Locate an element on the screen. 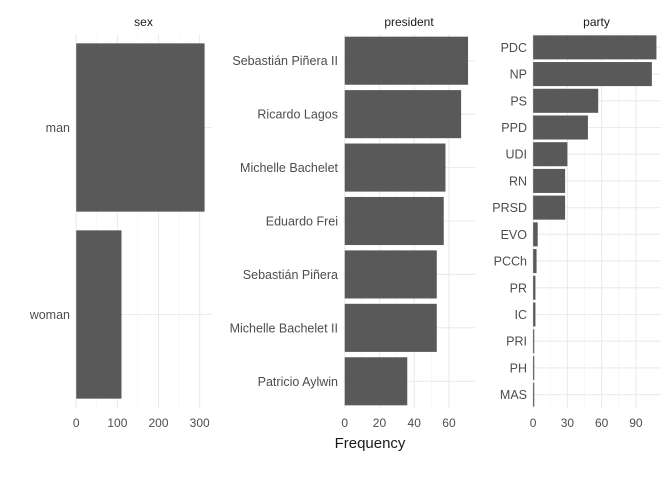 Image resolution: width=672 pixels, height=480 pixels. category-label: NP is located at coordinates (518, 75).